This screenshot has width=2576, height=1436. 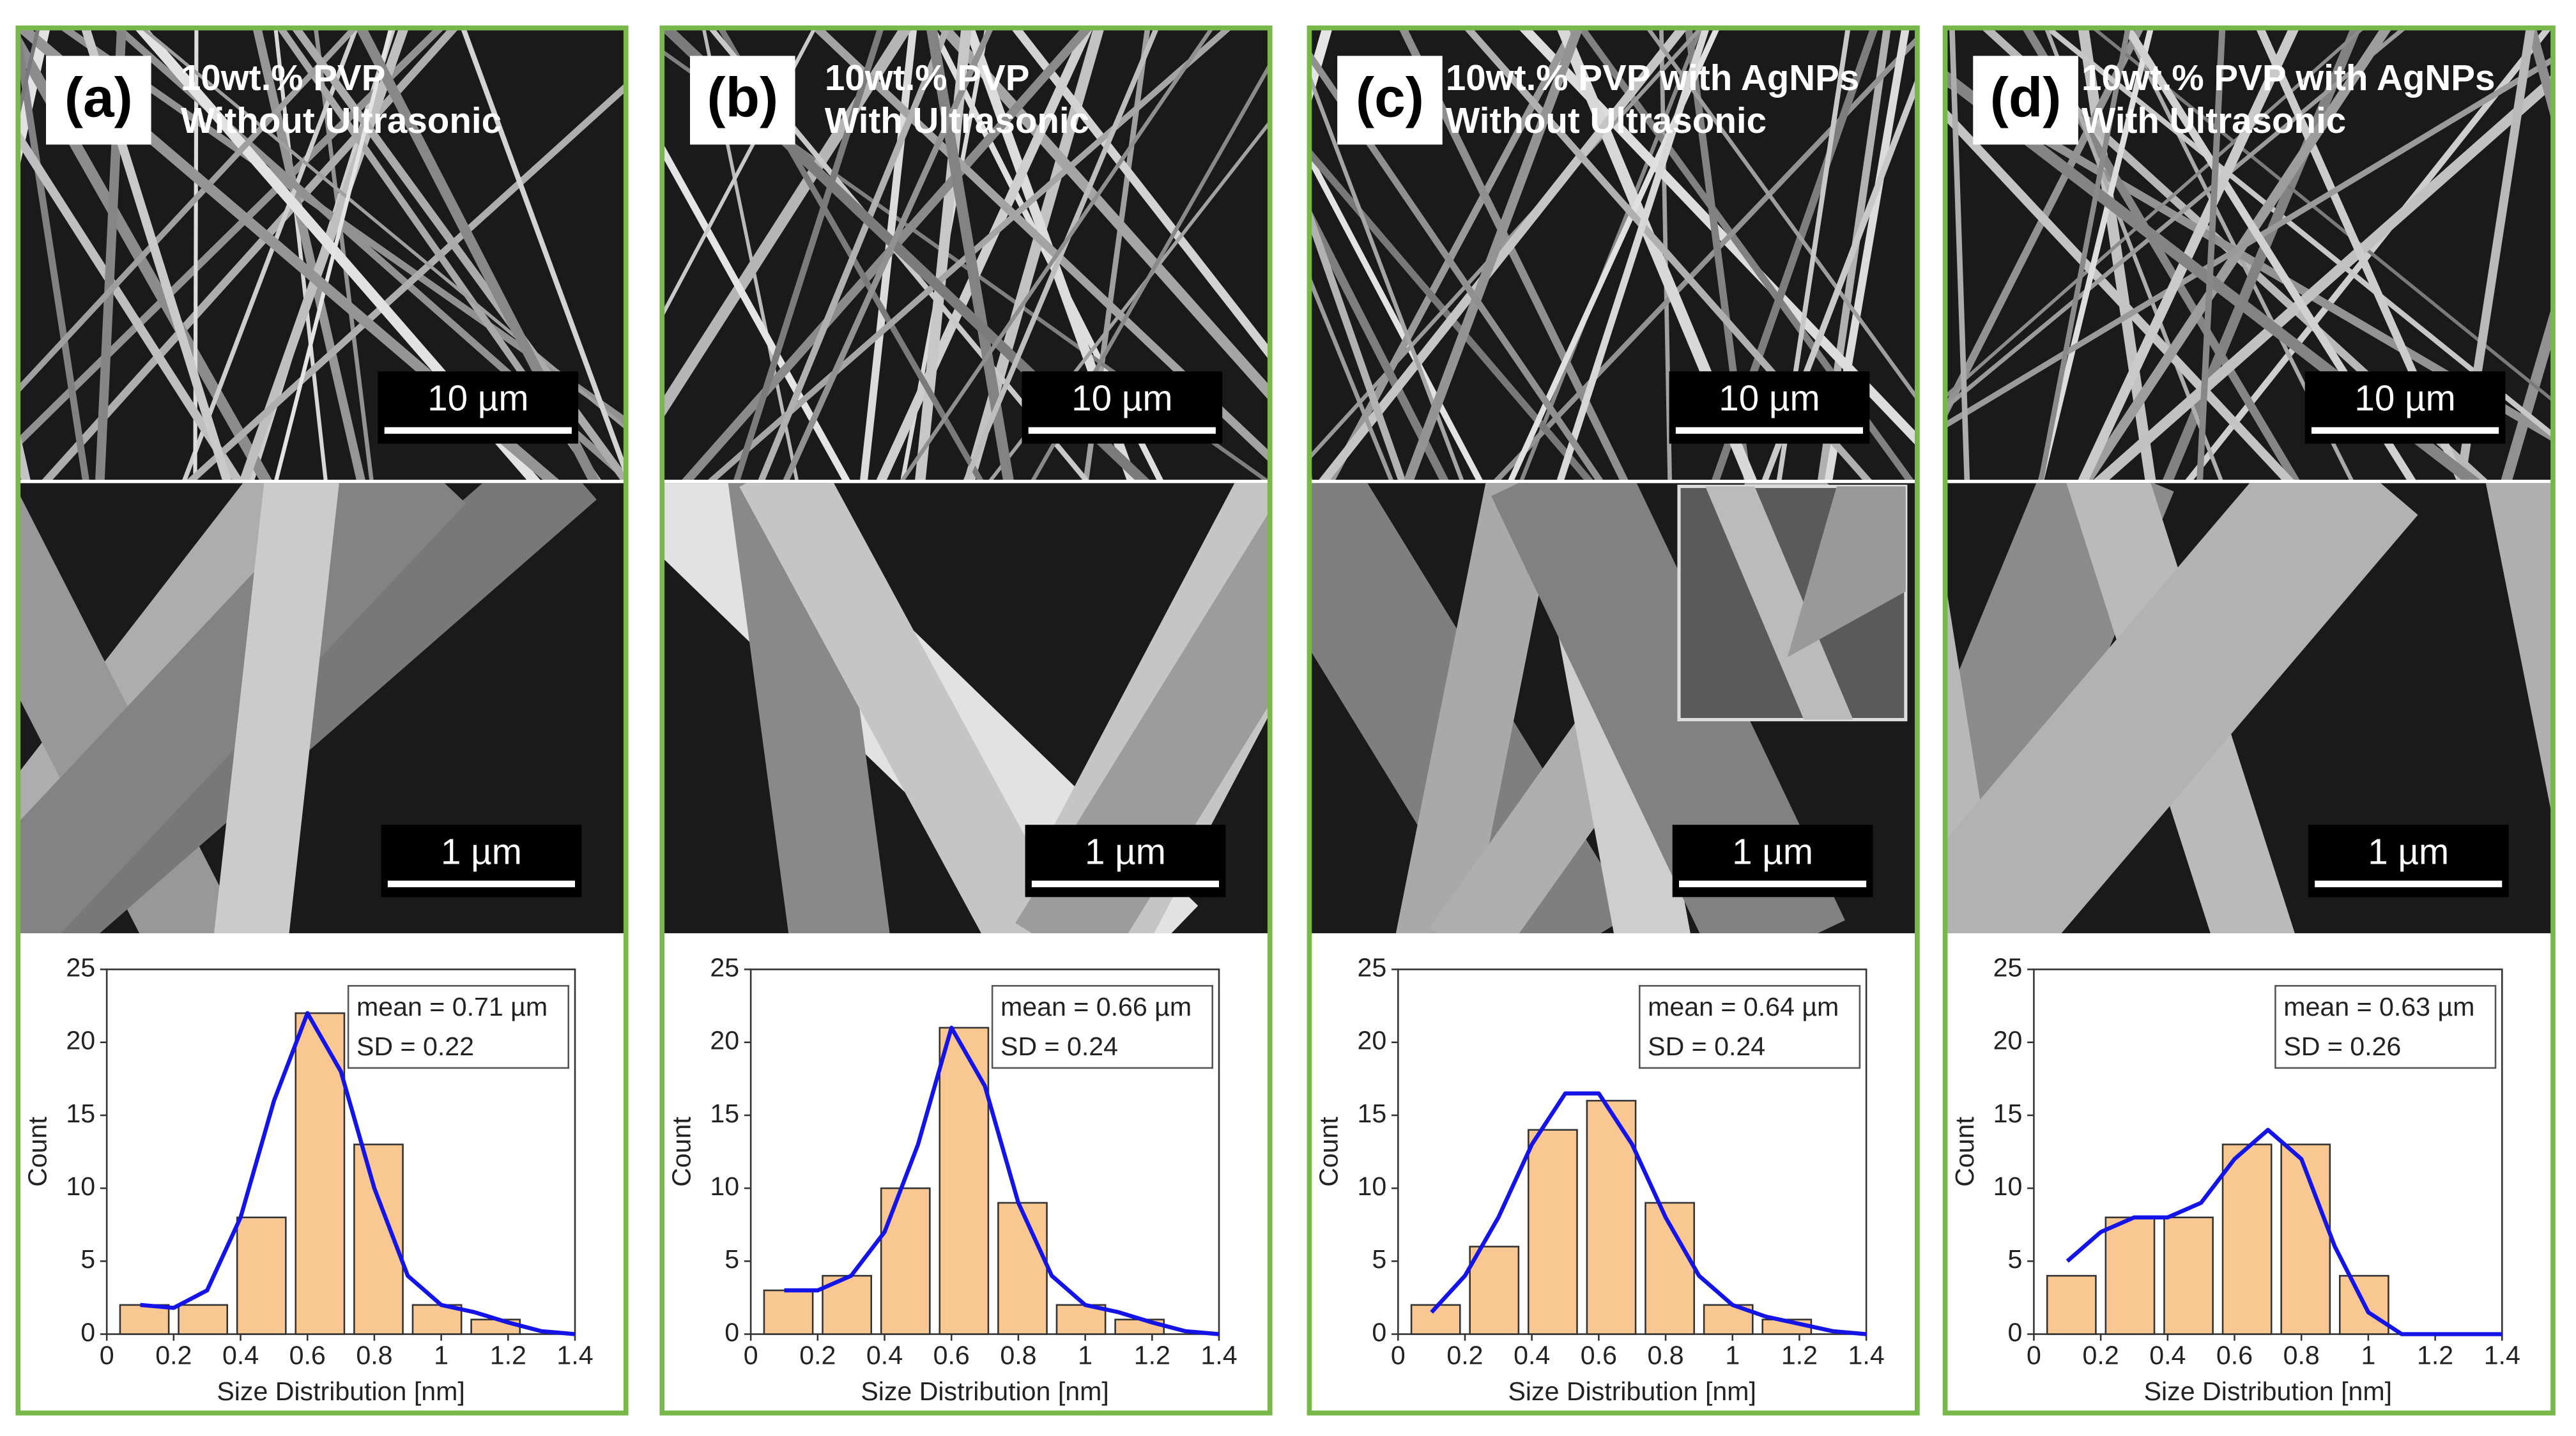 What do you see at coordinates (415, 1046) in the screenshot?
I see `annotation: SD = 0.22` at bounding box center [415, 1046].